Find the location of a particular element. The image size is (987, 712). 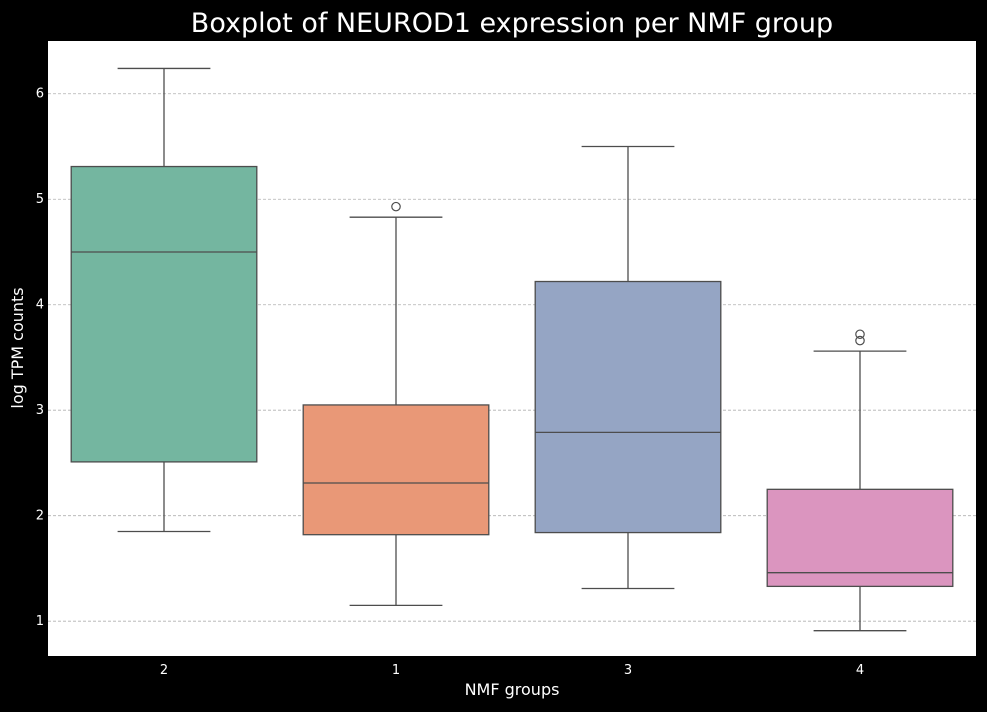

y-tick-label: 1 is located at coordinates (40, 621).